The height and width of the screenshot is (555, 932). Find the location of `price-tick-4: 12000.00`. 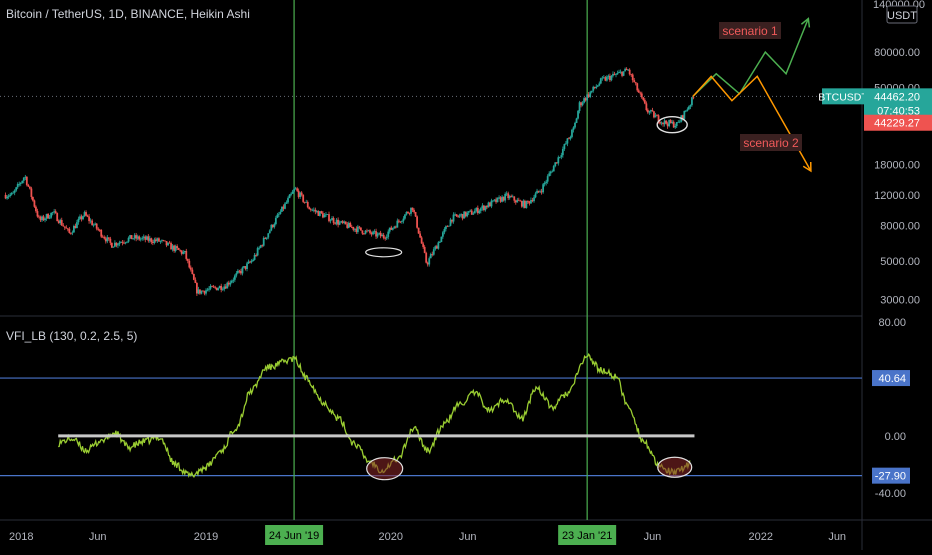

price-tick-4: 12000.00 is located at coordinates (897, 196).